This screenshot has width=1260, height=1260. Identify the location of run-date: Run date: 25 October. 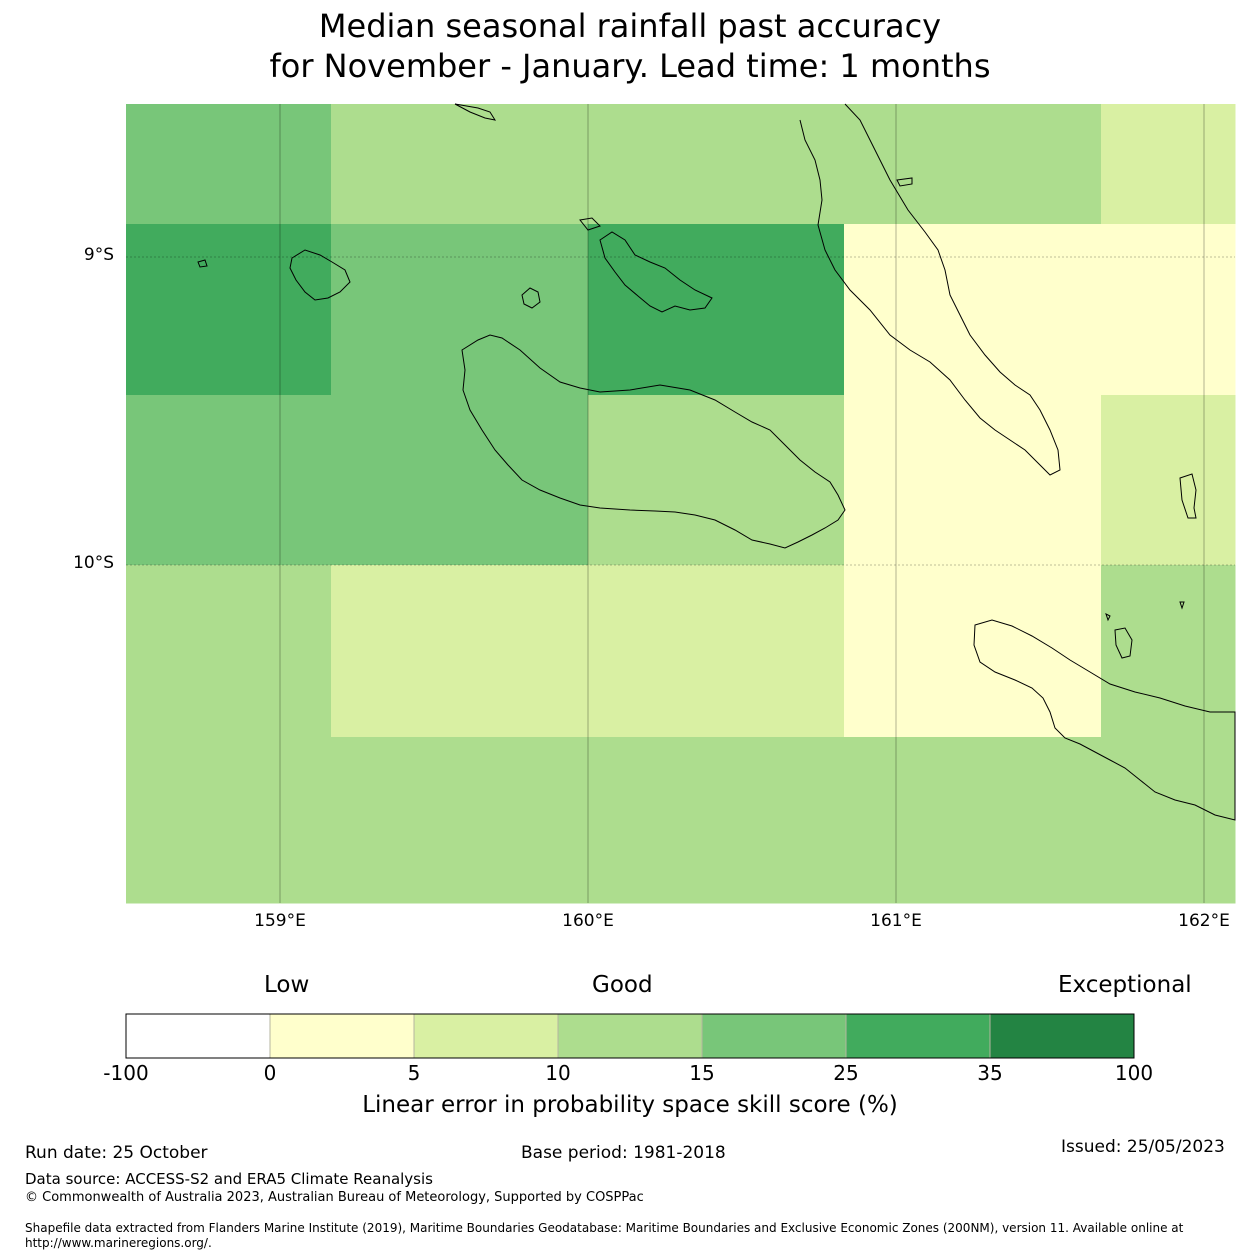
(116, 1153).